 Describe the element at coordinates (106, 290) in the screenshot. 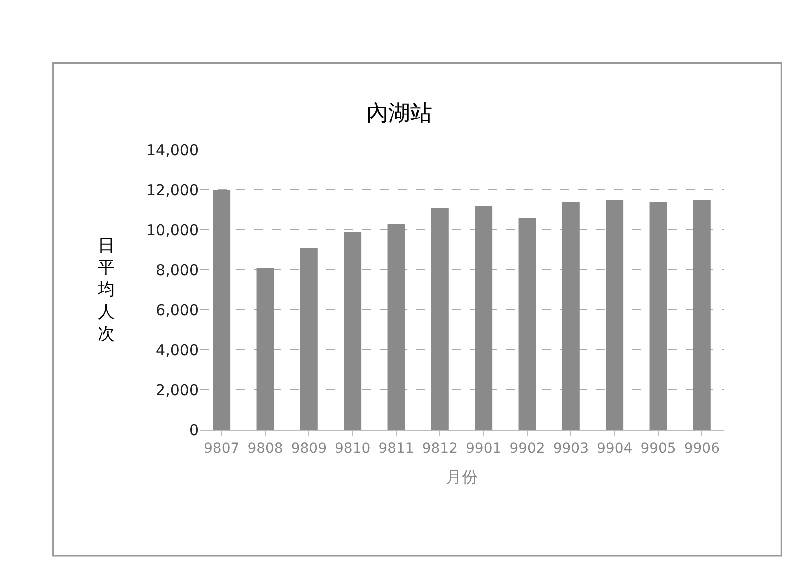

I see `y-axis-title: 日平均人次` at that location.